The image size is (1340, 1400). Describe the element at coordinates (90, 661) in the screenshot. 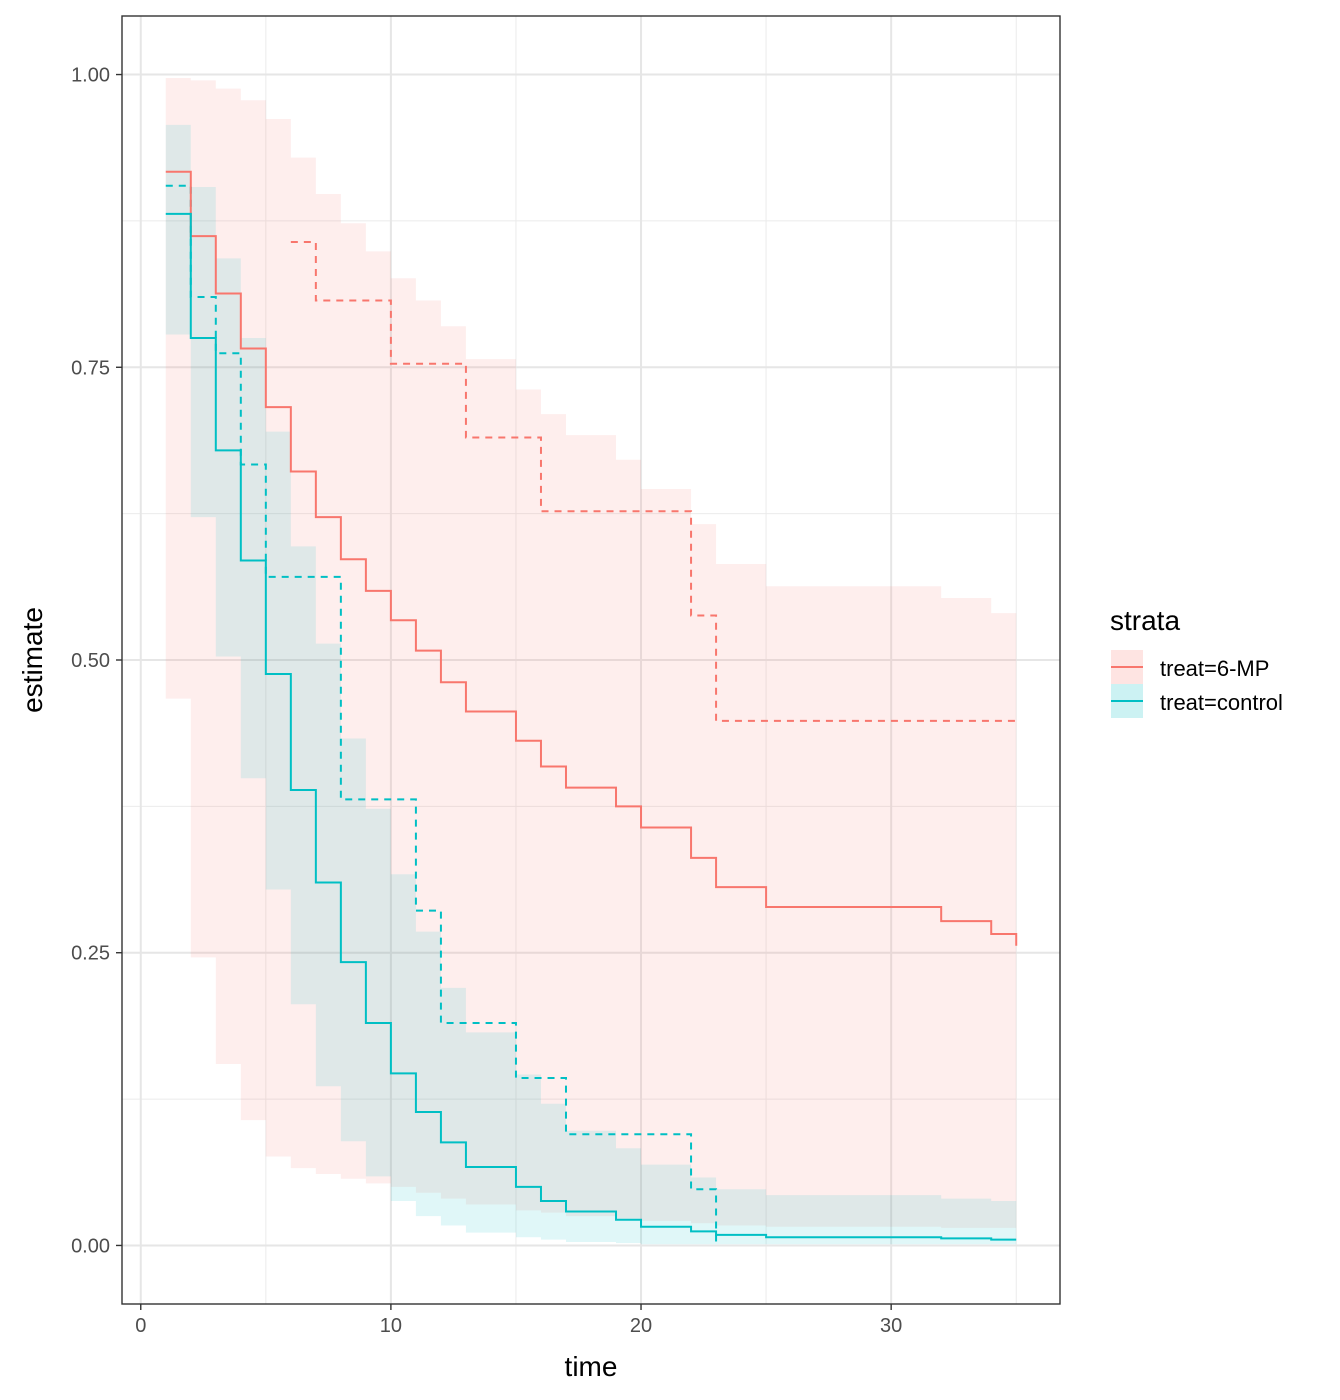

I see `y-tick-label: 0.50` at that location.